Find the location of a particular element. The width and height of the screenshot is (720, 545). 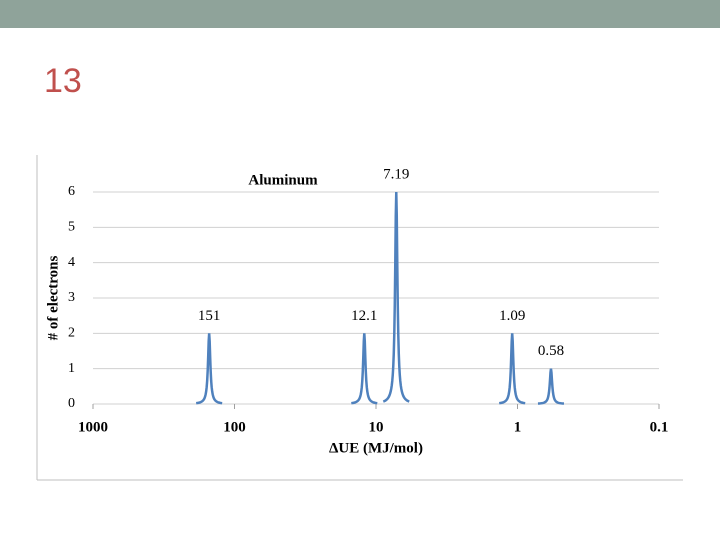

data-label: 151 is located at coordinates (209, 316).